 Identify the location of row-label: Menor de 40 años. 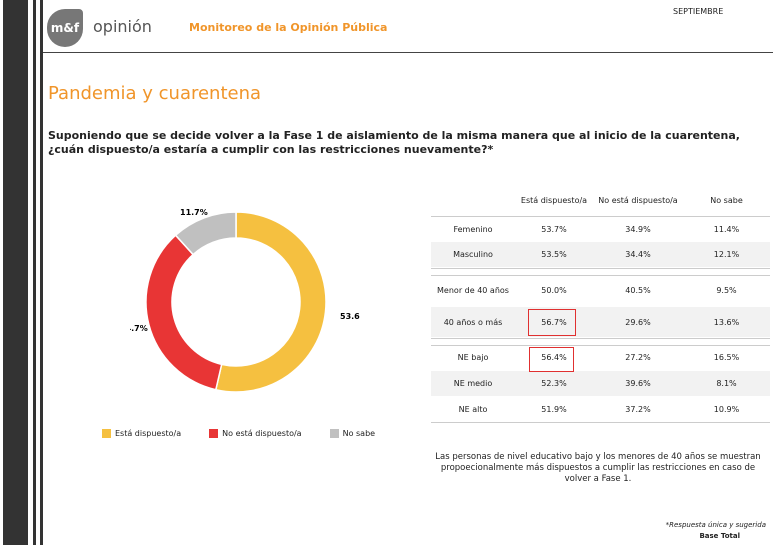
(473, 290).